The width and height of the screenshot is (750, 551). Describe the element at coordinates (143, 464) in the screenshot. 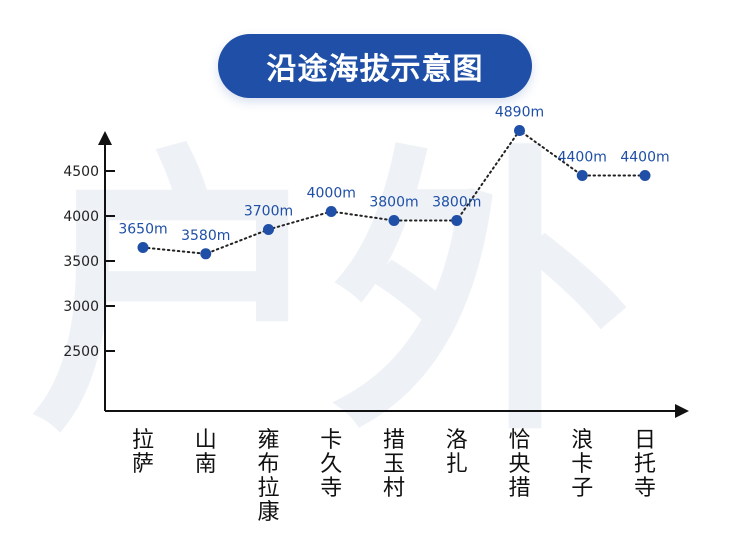

I see `category-label-char: 萨` at that location.